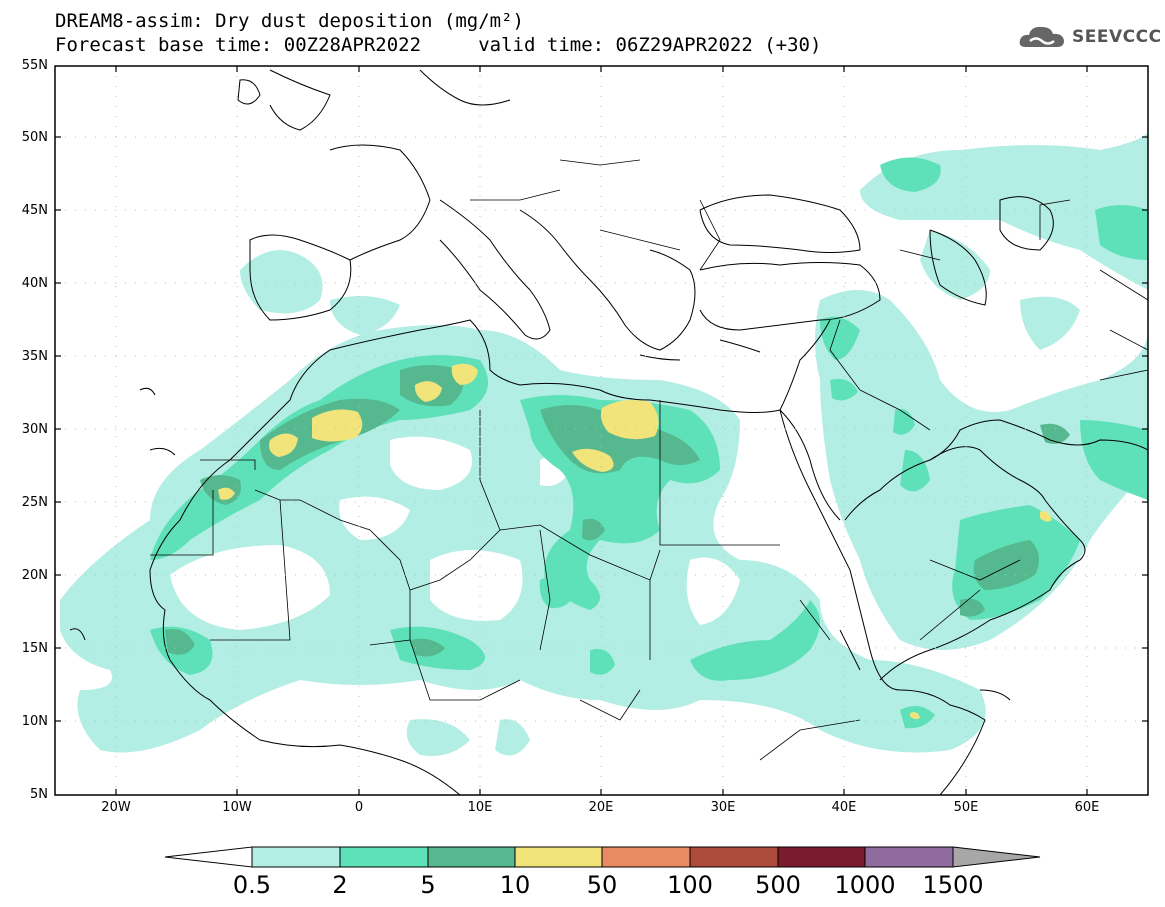  What do you see at coordinates (996, 857) in the screenshot?
I see `colorbar-high-arrow` at bounding box center [996, 857].